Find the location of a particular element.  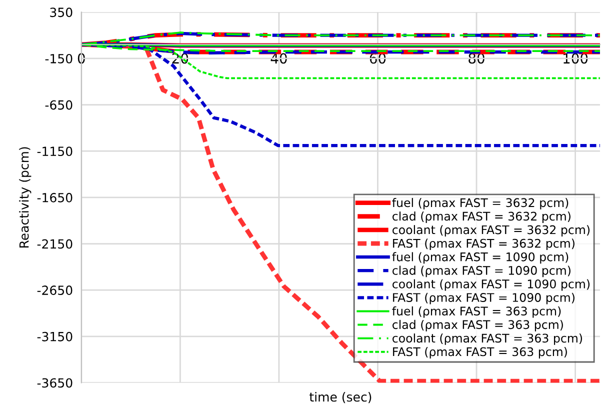

legend-label: coolant (ρmax FAST = 363 pcm) is located at coordinates (487, 339).